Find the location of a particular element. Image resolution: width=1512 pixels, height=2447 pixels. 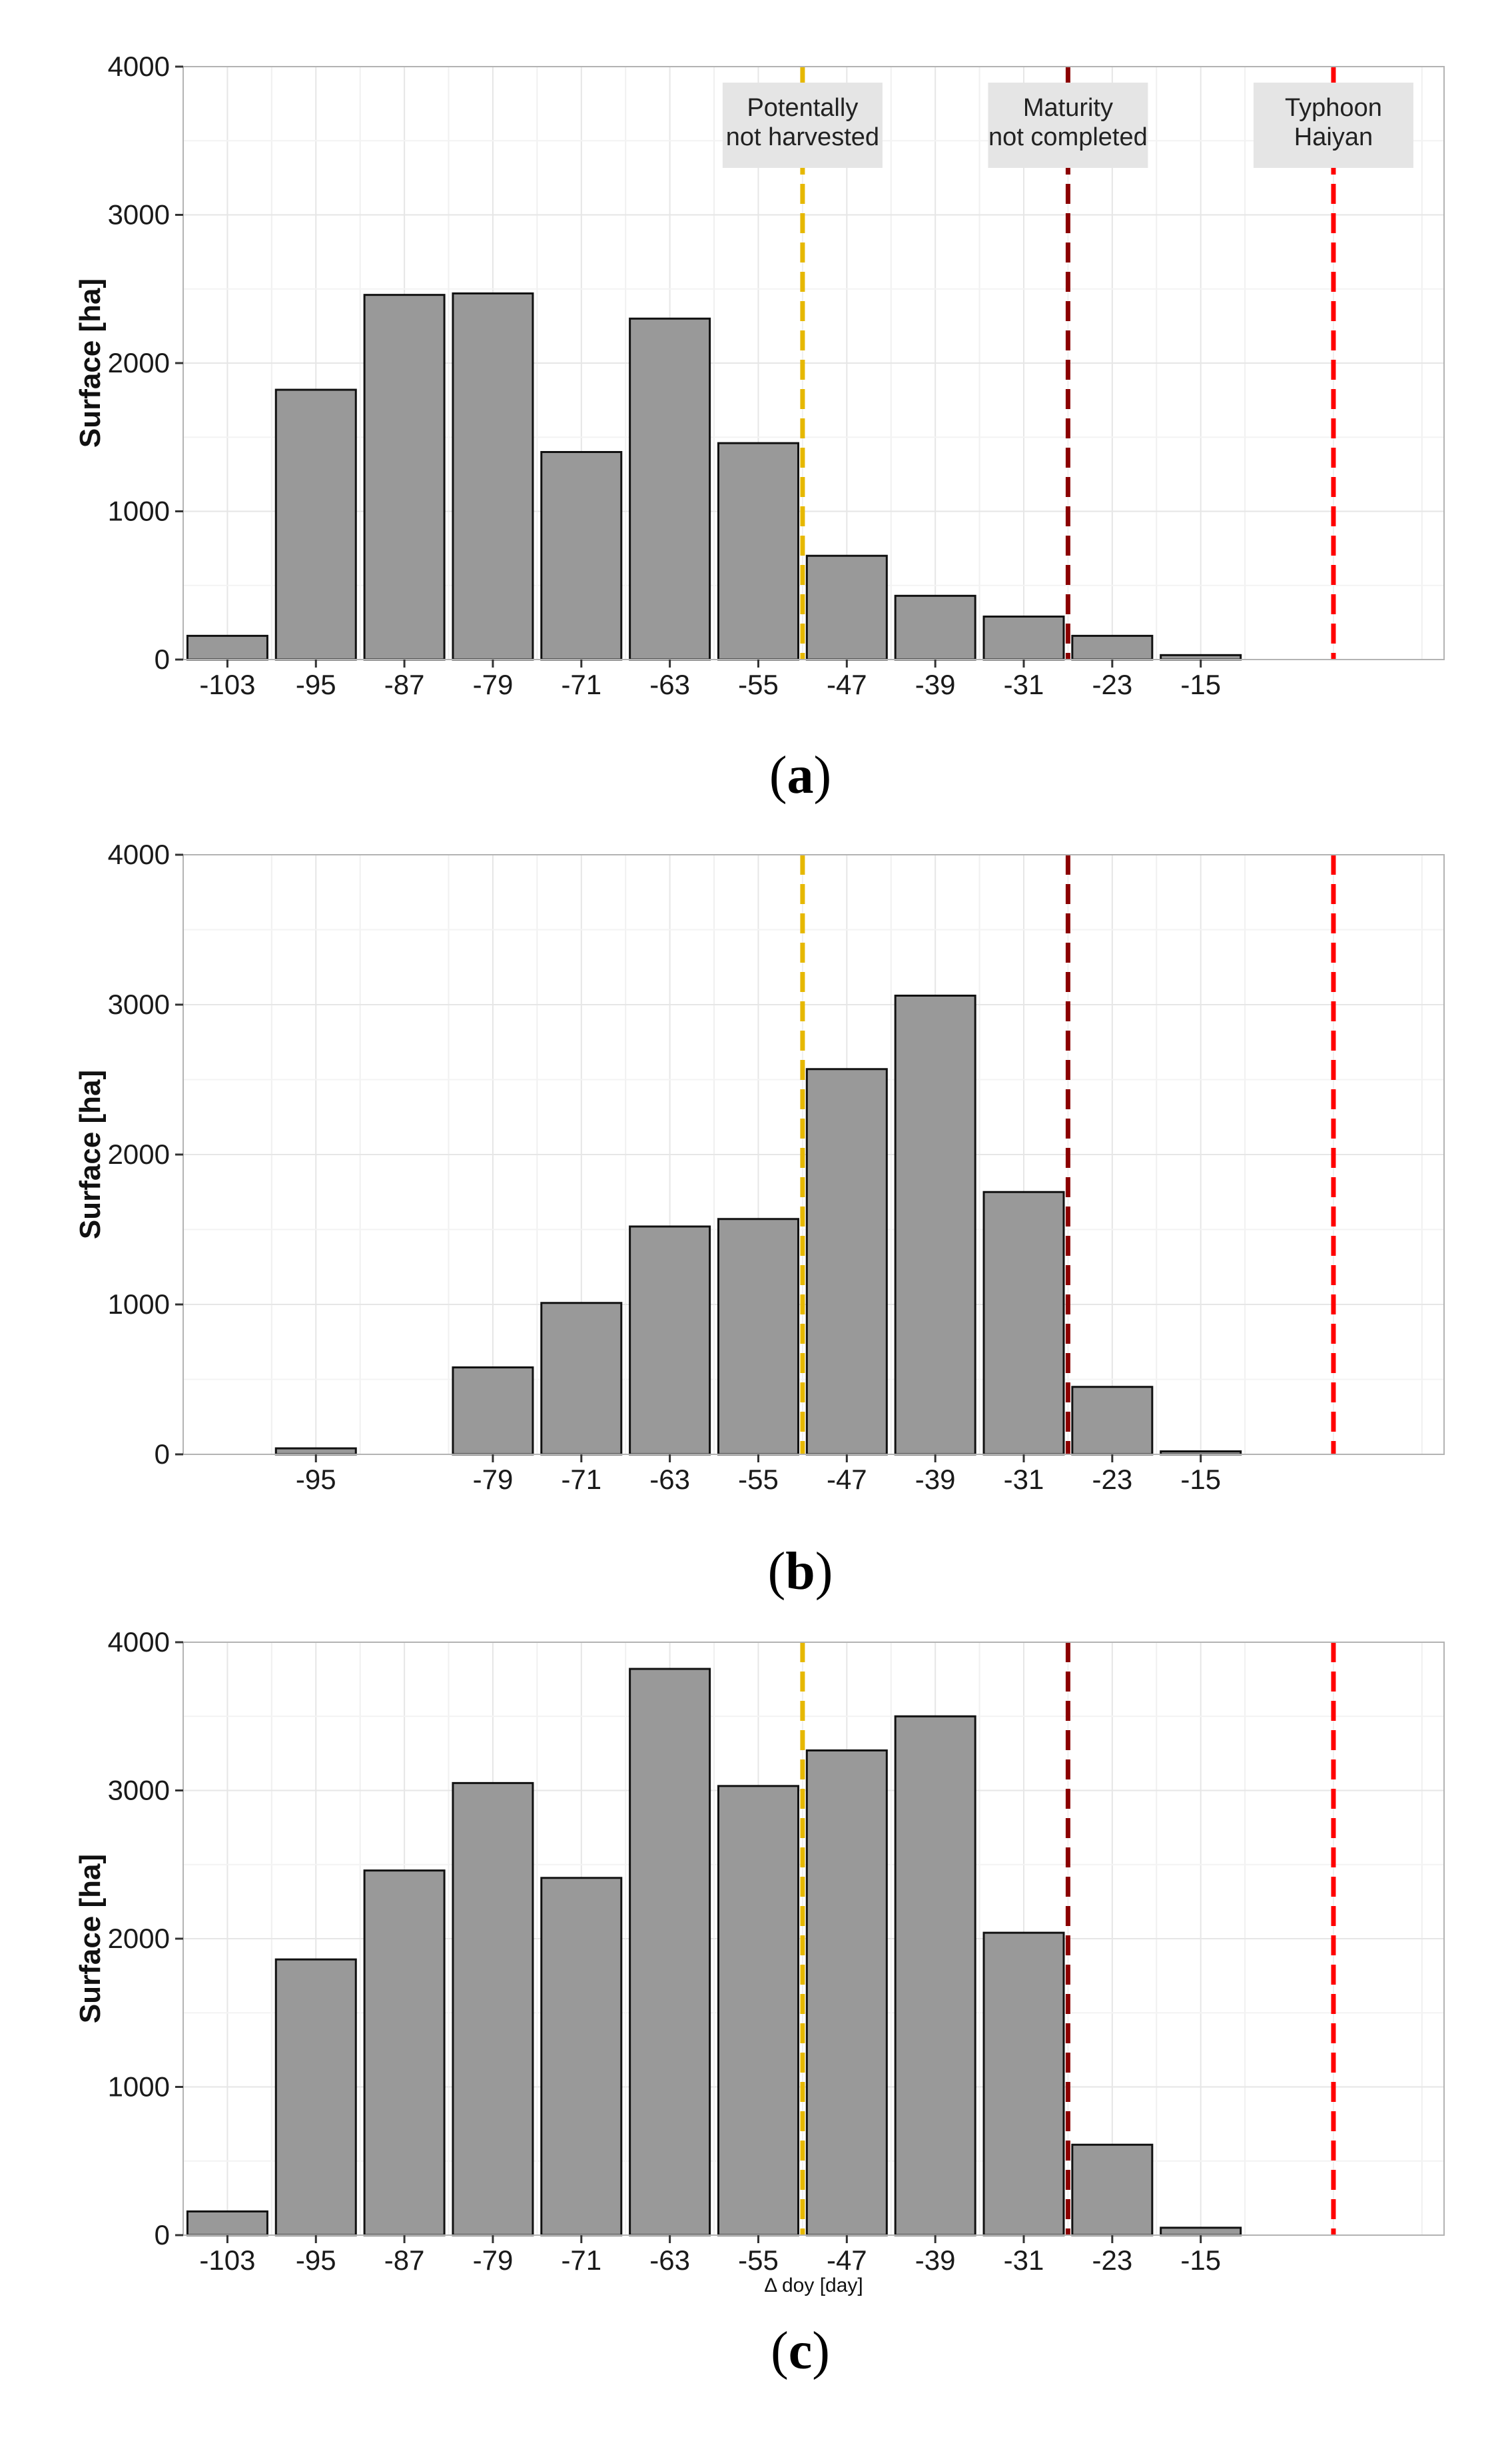

panel-b-ytick-label-4000: 4000 is located at coordinates (139, 854).